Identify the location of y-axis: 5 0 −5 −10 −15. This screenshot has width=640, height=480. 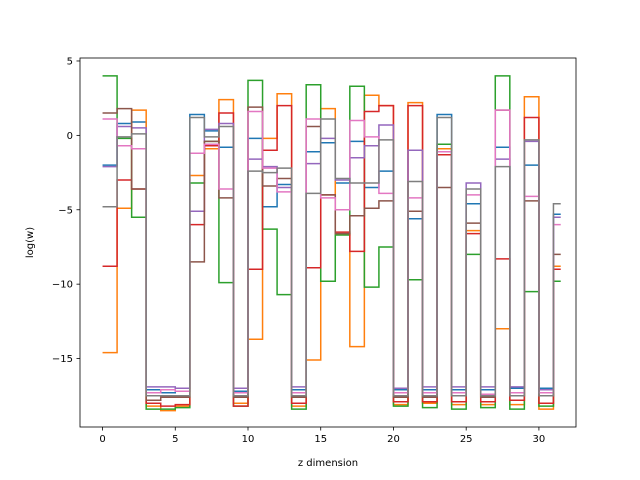
(66, 210).